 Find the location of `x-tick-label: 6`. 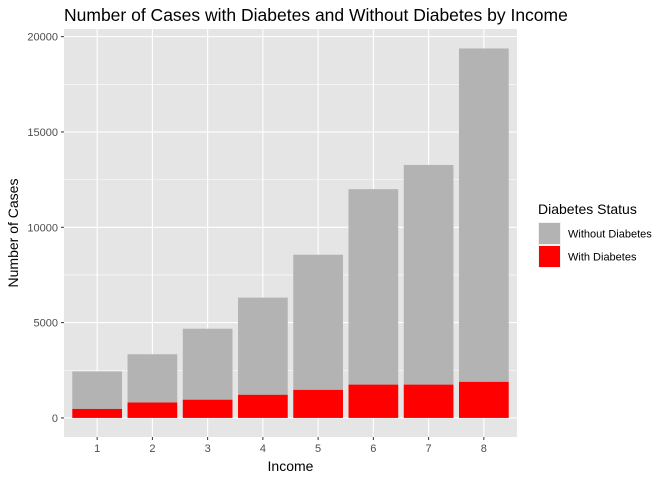

x-tick-label: 6 is located at coordinates (373, 449).